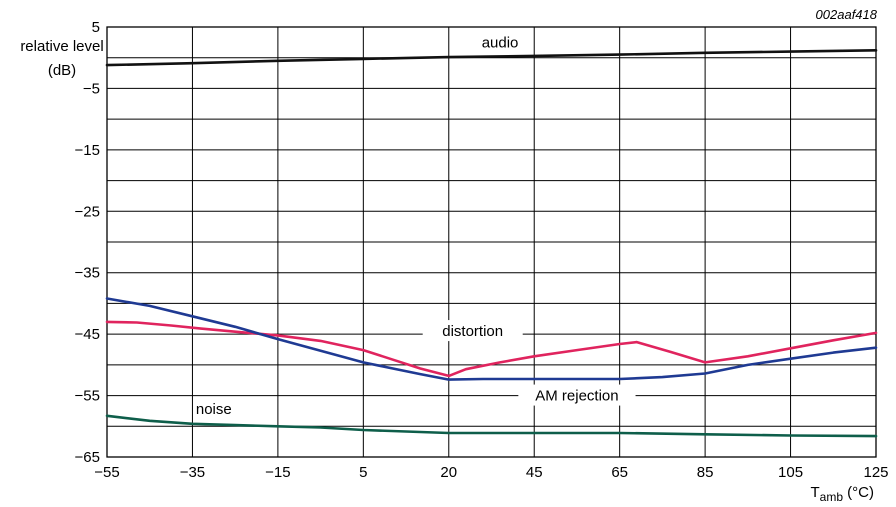  I want to click on series-label-distortion: distortion, so click(472, 331).